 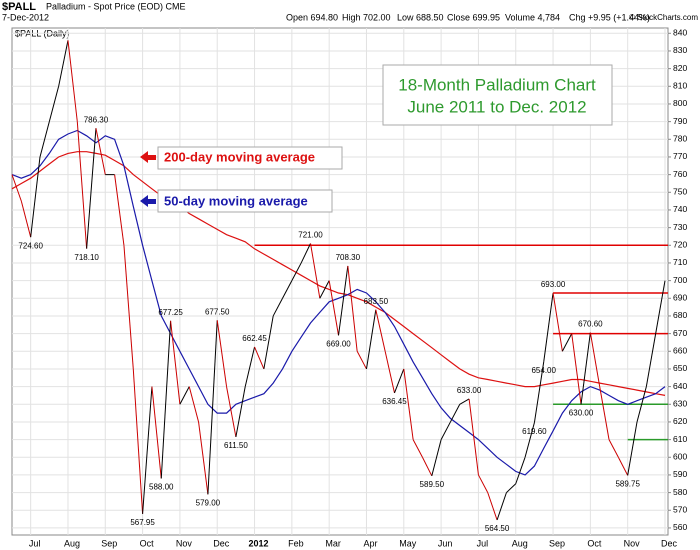 What do you see at coordinates (312, 17) in the screenshot?
I see `stat: Open 694.80` at bounding box center [312, 17].